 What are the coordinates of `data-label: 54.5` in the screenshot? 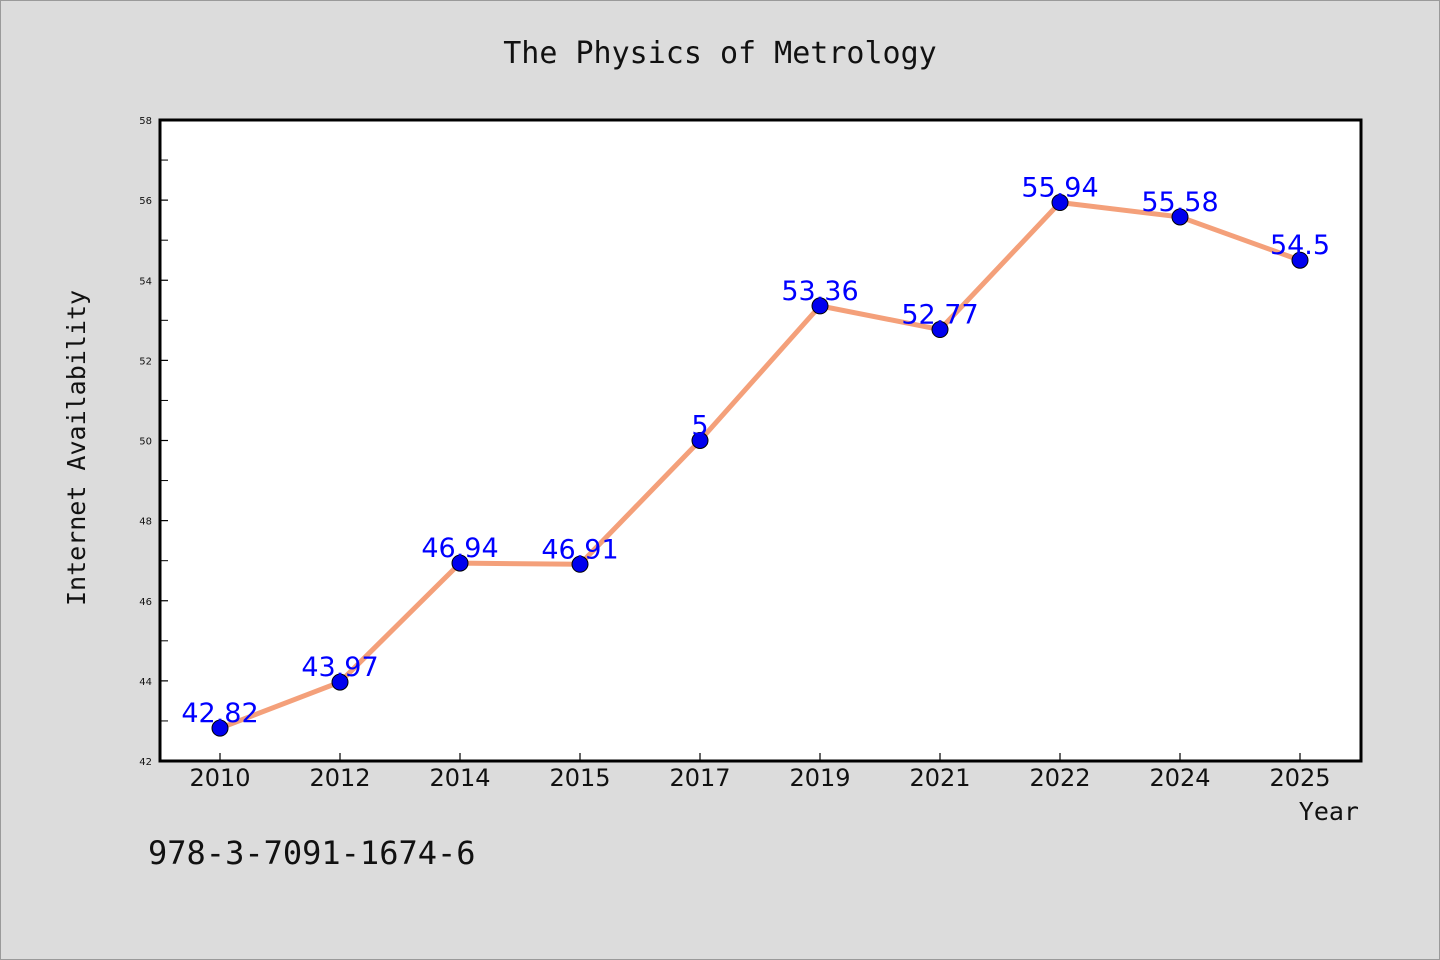 It's located at (1300, 245).